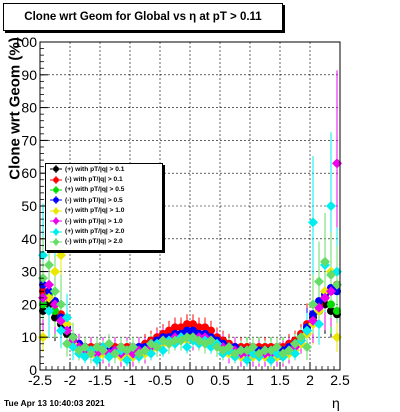 Image resolution: width=400 pixels, height=412 pixels. What do you see at coordinates (70, 380) in the screenshot?
I see `x-tick-label: -2` at bounding box center [70, 380].